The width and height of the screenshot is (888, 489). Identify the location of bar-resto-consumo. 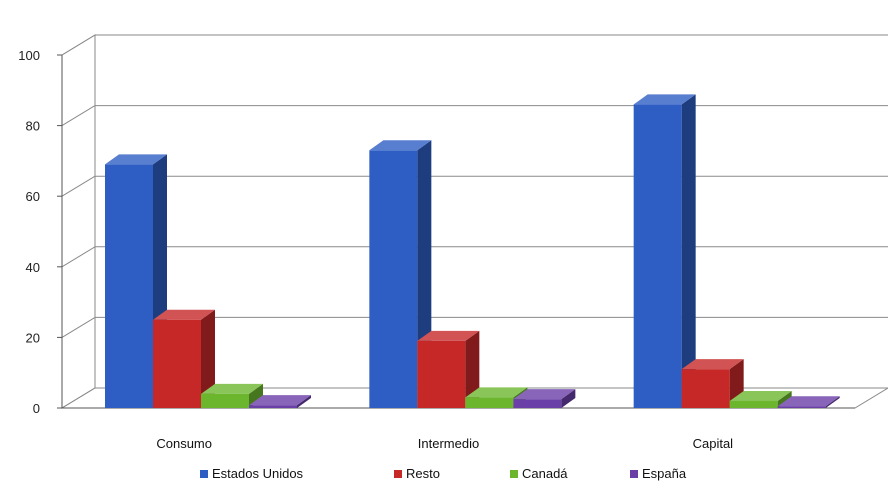
(184, 358).